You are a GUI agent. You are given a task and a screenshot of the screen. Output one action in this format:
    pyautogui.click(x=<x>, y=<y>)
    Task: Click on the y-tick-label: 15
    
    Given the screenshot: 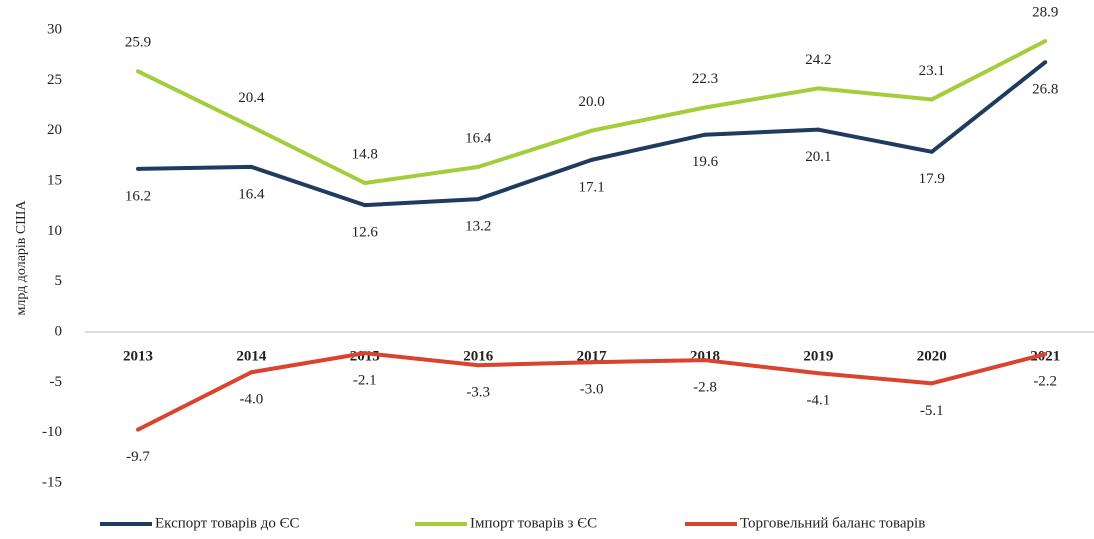 What is the action you would take?
    pyautogui.click(x=54, y=180)
    